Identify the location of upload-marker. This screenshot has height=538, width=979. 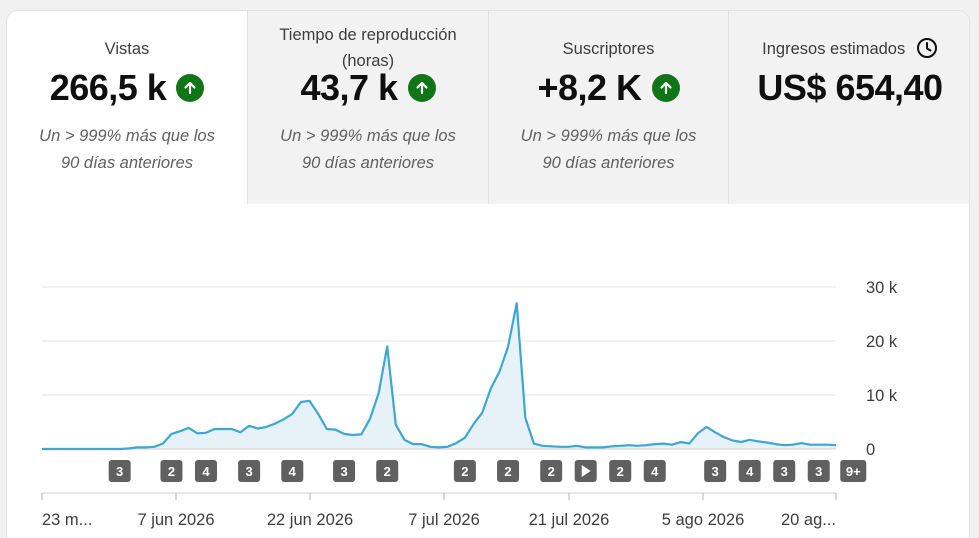
(585, 471).